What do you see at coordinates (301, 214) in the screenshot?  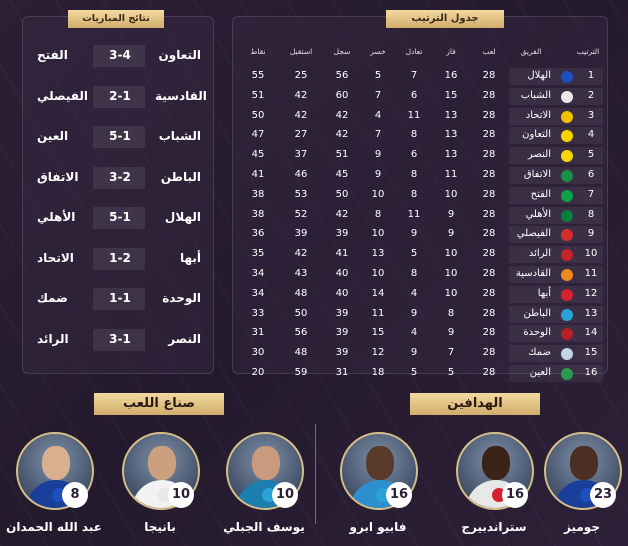 I see `cell-goals-against: 52` at bounding box center [301, 214].